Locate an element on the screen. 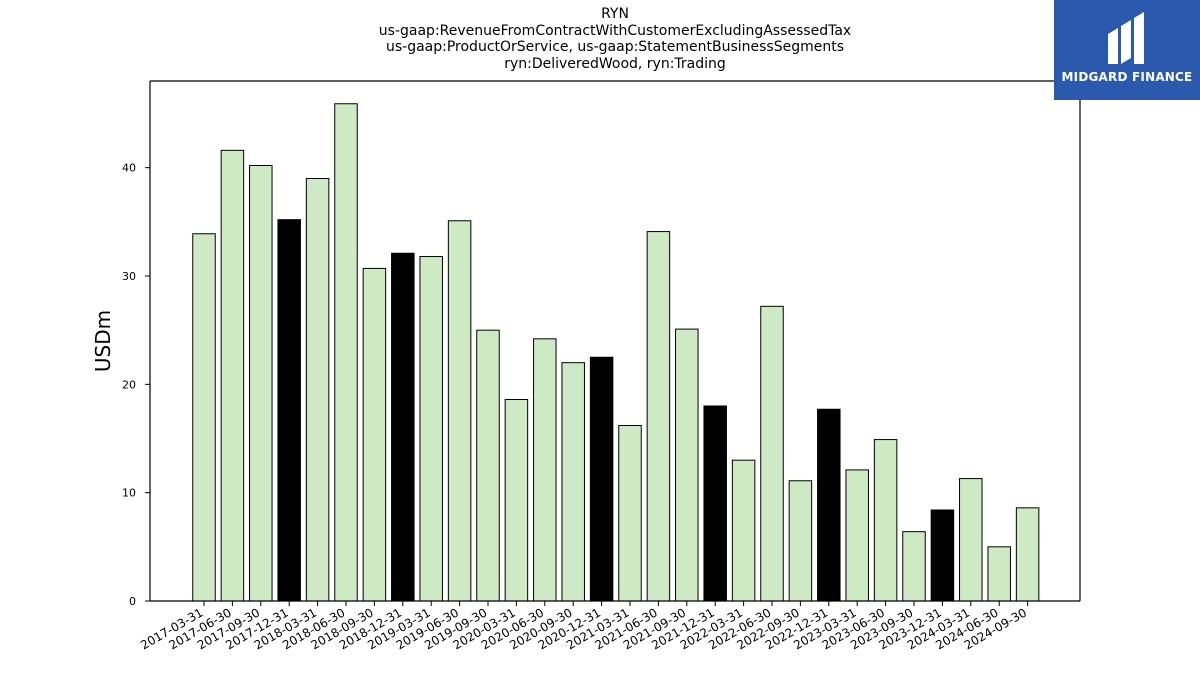 Image resolution: width=1200 pixels, height=675 pixels. logo-text: MIDGARD FINANCE is located at coordinates (1127, 77).